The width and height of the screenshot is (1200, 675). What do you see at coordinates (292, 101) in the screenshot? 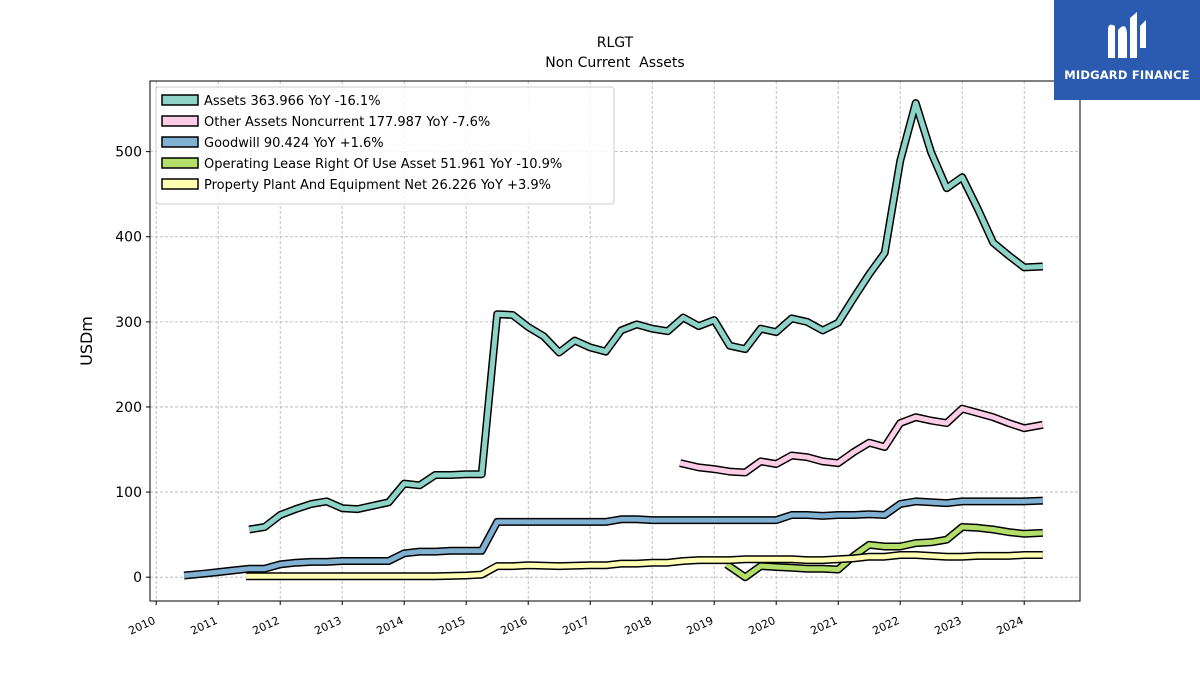
I see `legend-label: Assets 363.966 YoY -16.1%` at bounding box center [292, 101].